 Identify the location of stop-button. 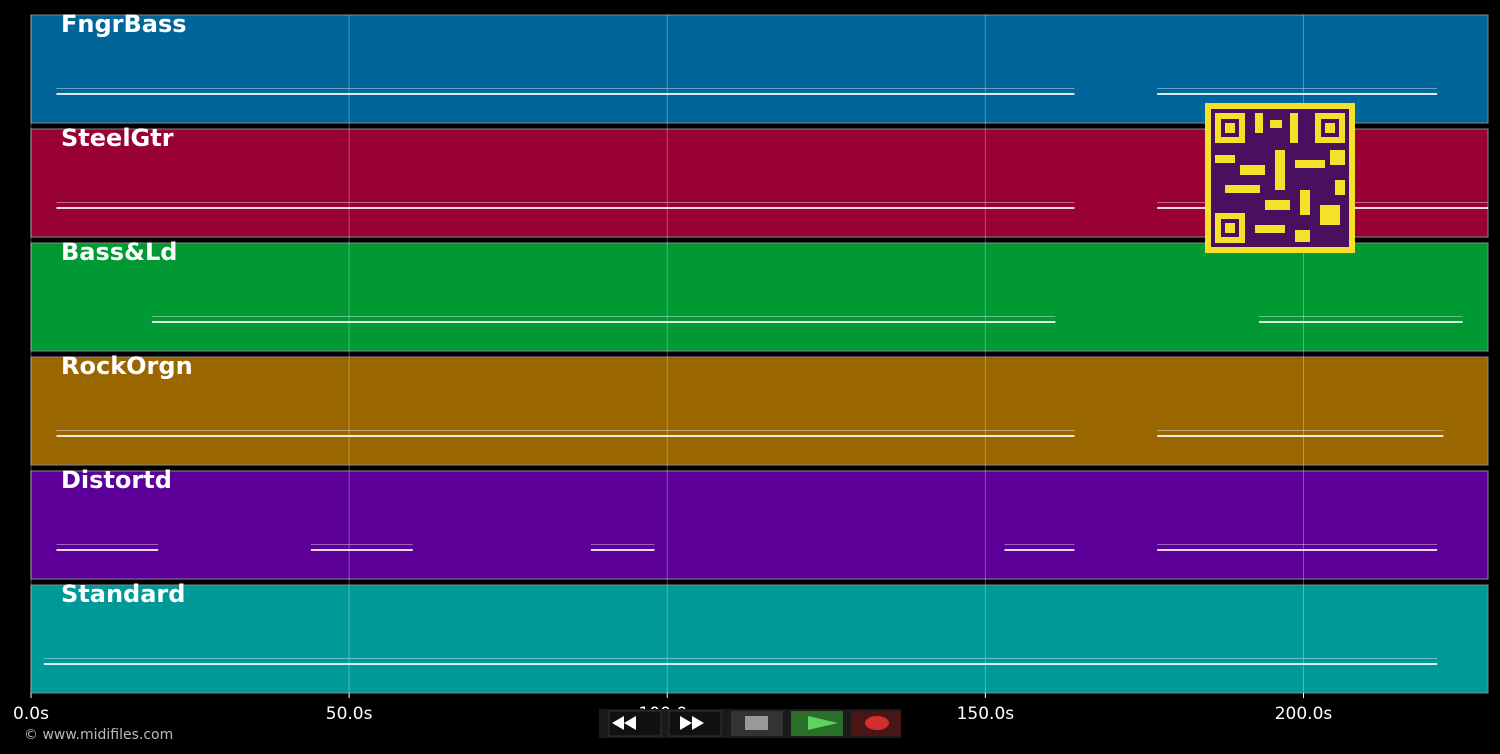
(757, 723).